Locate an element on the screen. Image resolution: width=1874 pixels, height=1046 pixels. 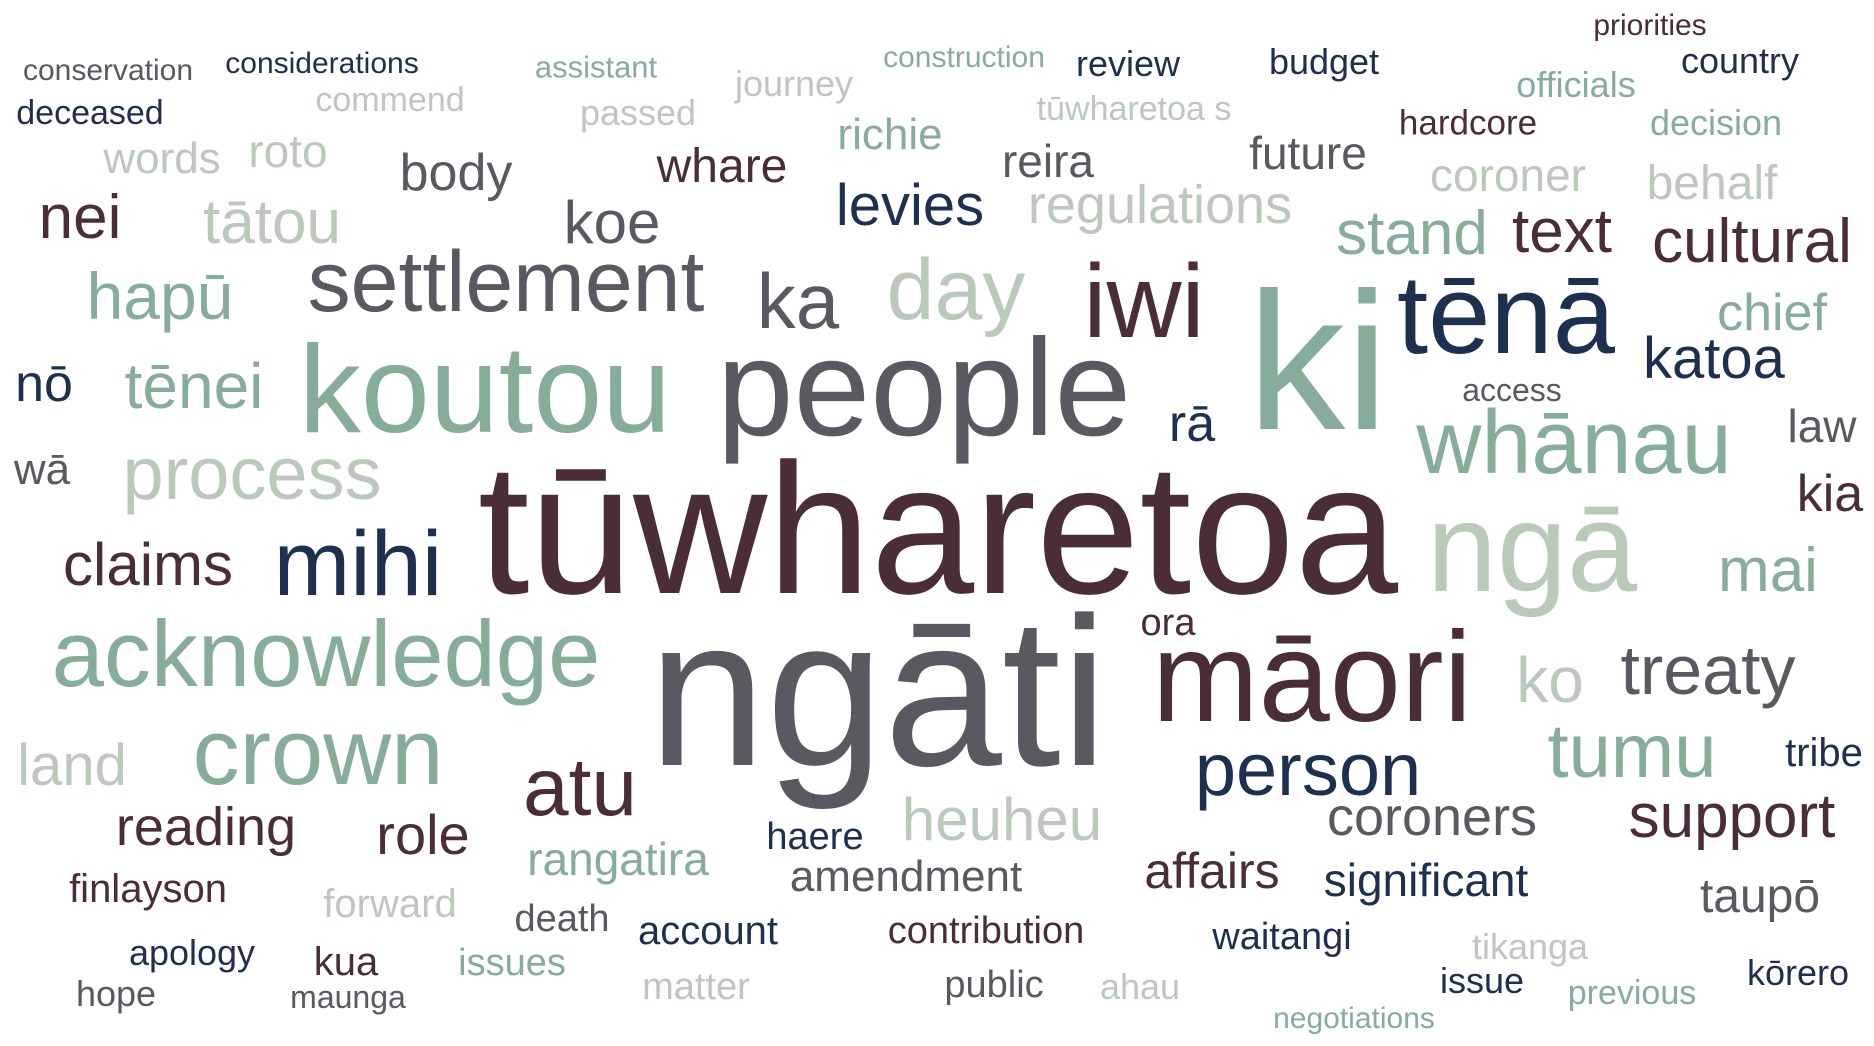
word-construction: construction is located at coordinates (964, 57).